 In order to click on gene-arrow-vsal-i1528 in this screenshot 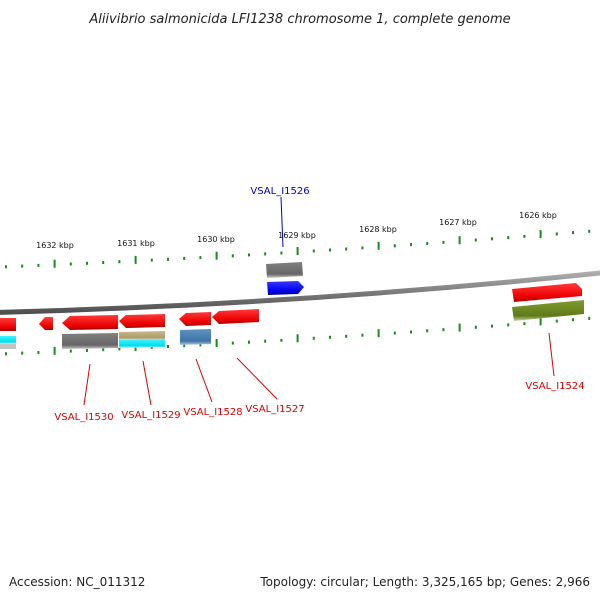, I will do `click(195, 319)`.